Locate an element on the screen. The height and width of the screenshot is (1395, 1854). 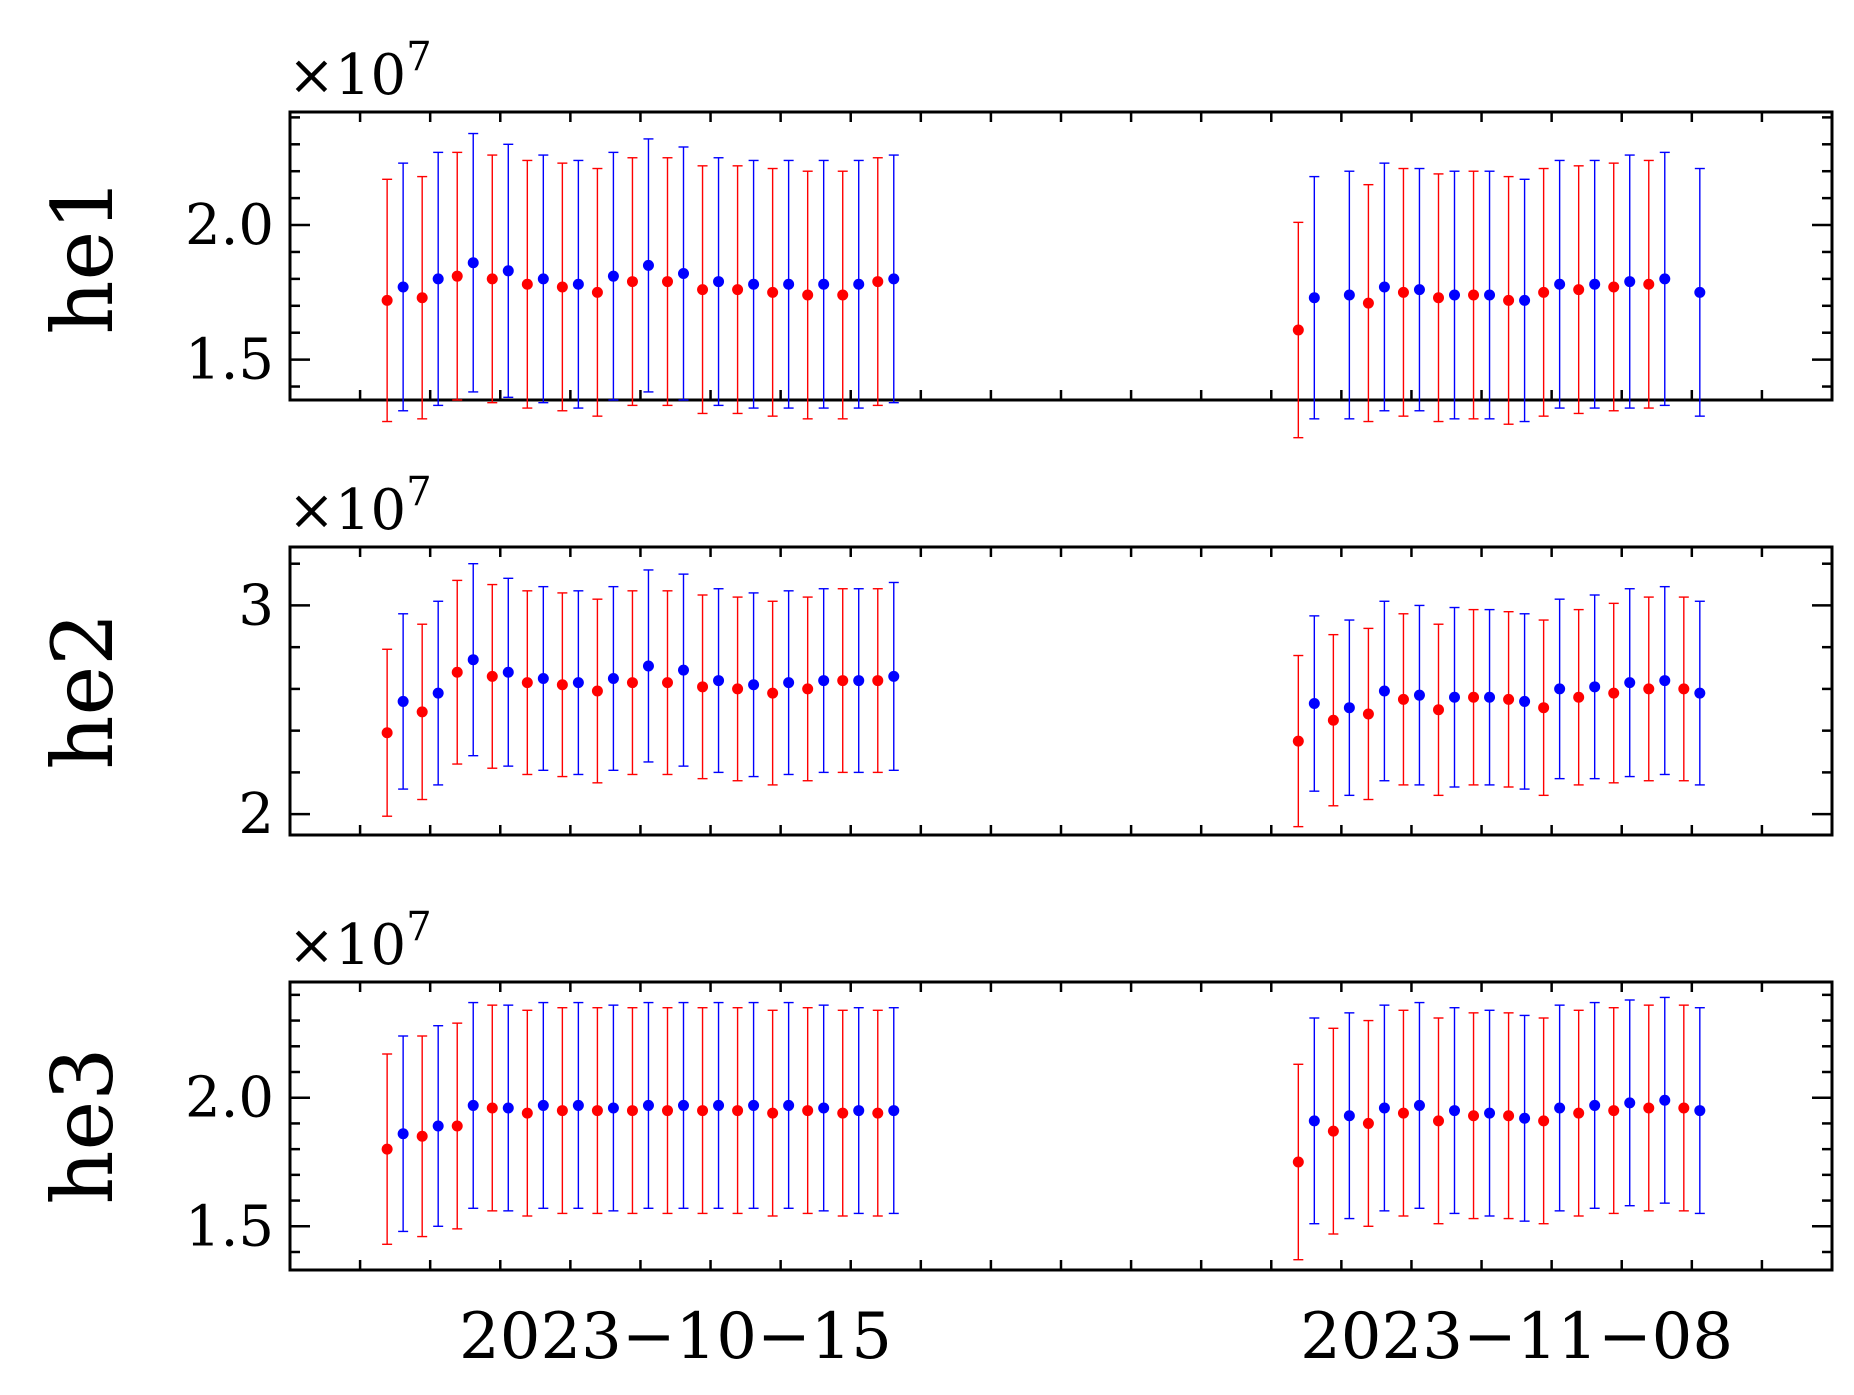
y-tick-label: 2.0 is located at coordinates (229, 1098).